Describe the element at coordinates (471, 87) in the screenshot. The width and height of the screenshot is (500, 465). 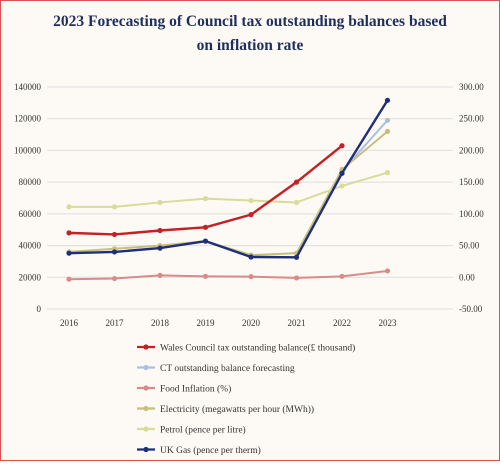
I see `y-right-tick-label: 300.00` at that location.